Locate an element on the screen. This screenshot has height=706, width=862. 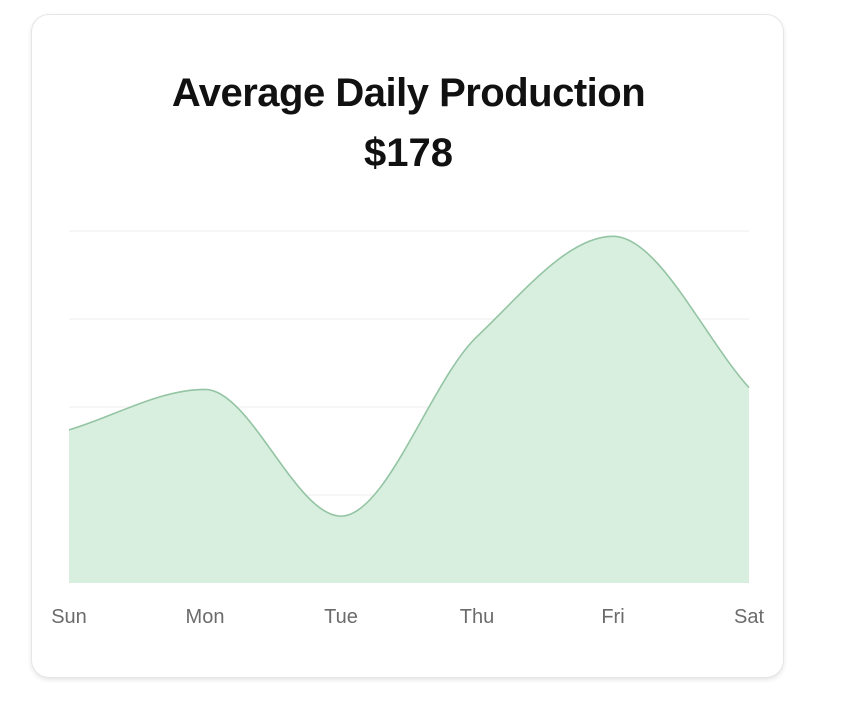
chart-title: Average Daily Production is located at coordinates (408, 93).